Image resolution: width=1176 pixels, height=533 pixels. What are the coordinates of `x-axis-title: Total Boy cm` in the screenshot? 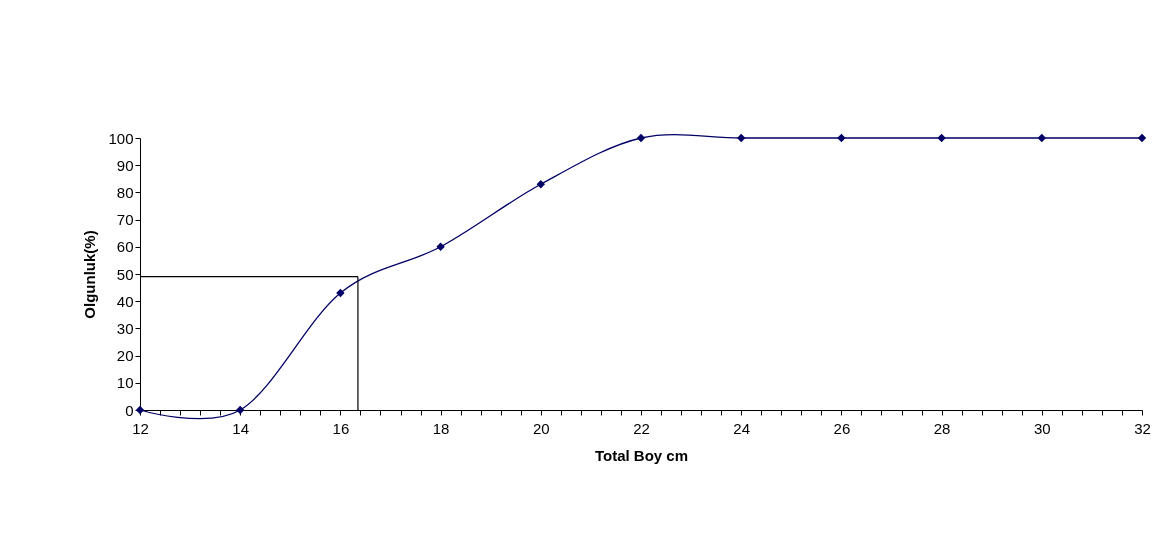 It's located at (641, 455).